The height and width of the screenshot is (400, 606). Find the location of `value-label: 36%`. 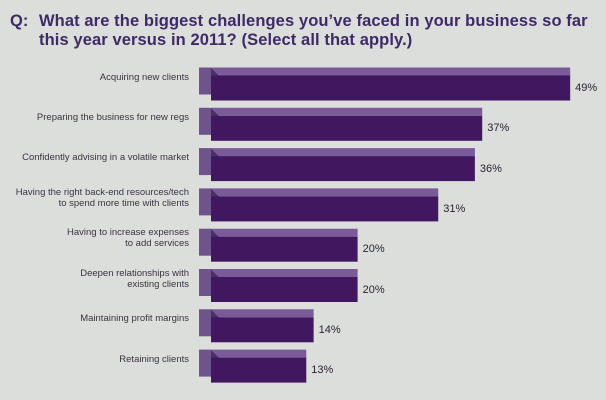

value-label: 36% is located at coordinates (490, 168).